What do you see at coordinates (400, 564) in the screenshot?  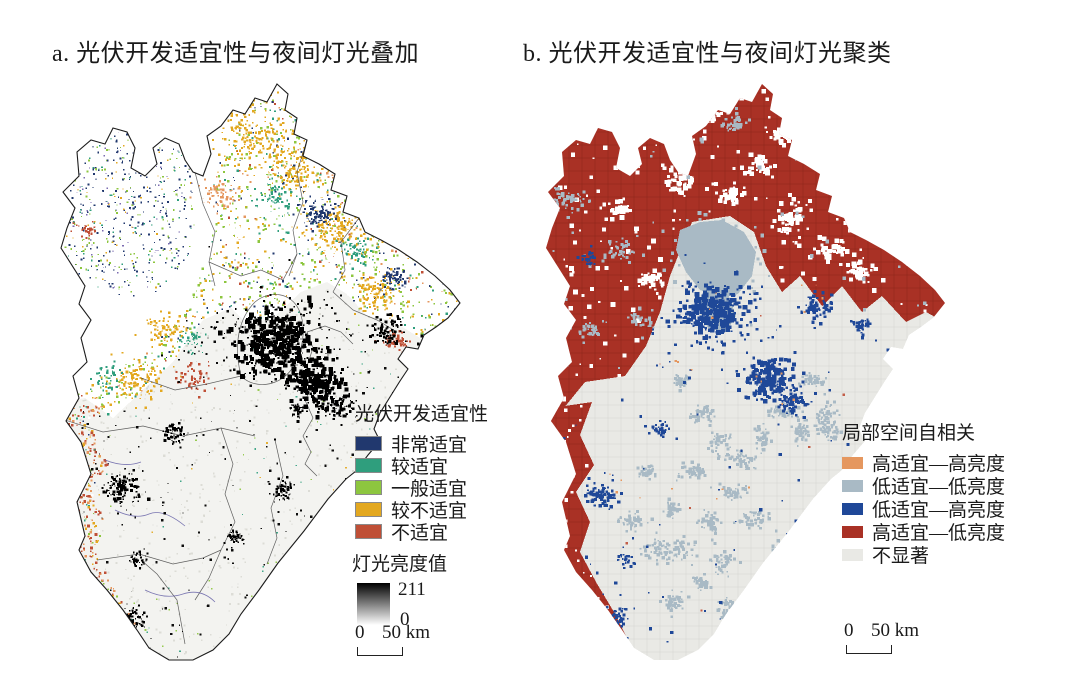 I see `legend-brightness-title: 灯光亮度值` at bounding box center [400, 564].